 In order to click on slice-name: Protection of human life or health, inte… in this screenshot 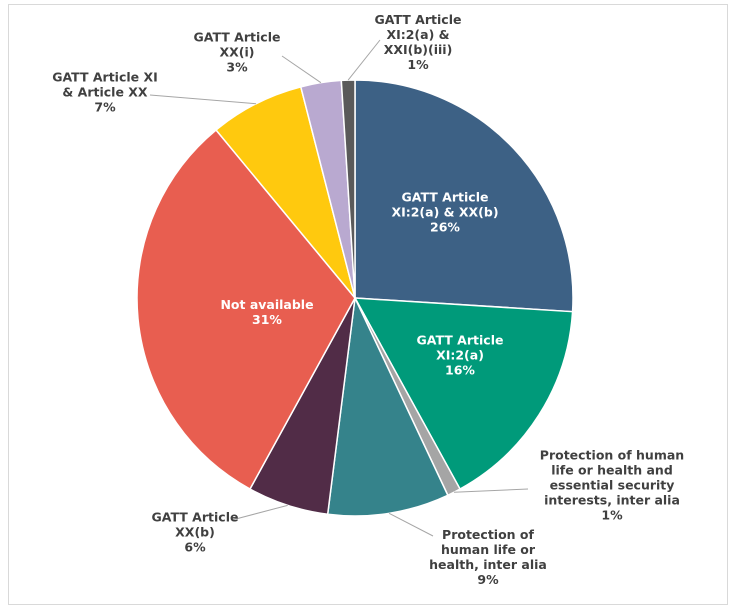, I will do `click(488, 549)`.